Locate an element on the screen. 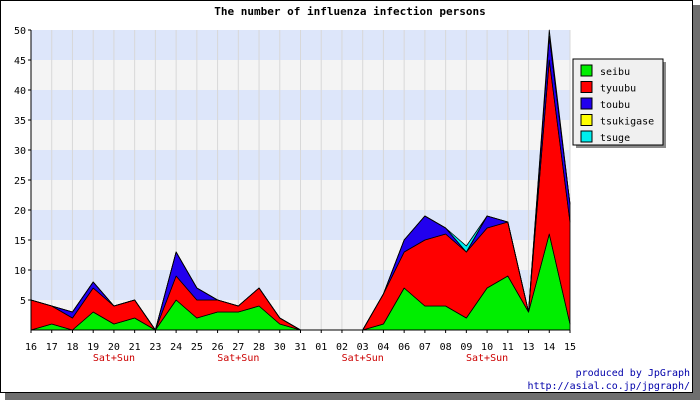 The image size is (700, 400). x-tick-label: 17 is located at coordinates (52, 347).